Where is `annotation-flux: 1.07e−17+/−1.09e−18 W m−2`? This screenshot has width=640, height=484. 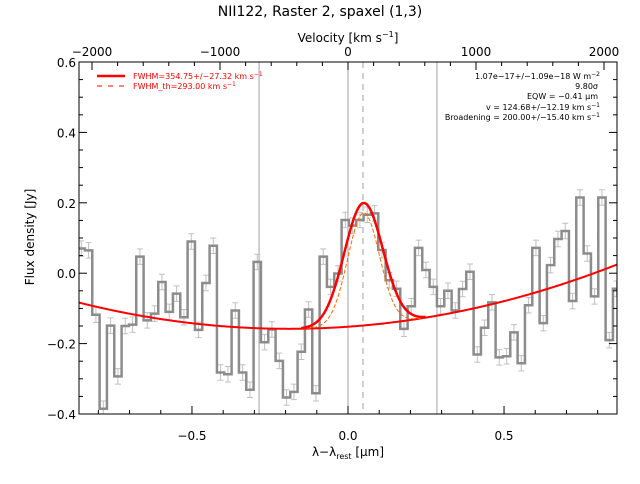 annotation-flux: 1.07e−17+/−1.09e−18 W m−2 is located at coordinates (537, 76).